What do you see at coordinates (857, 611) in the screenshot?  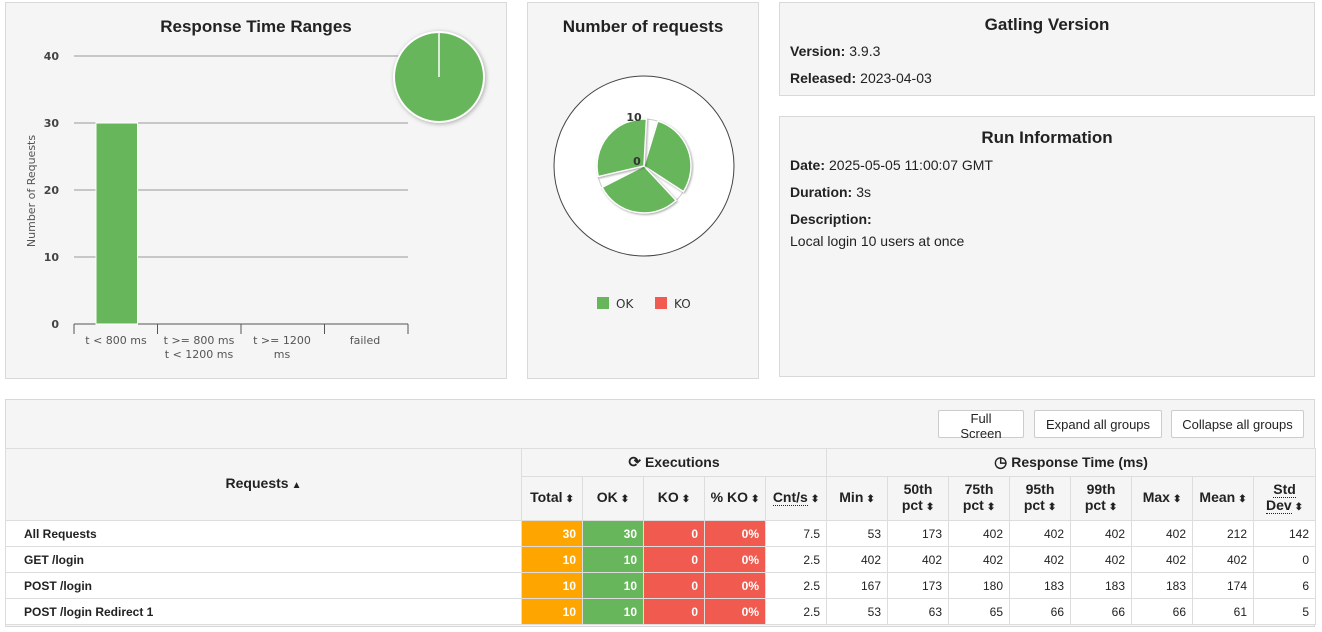 I see `cell-min: 53` at bounding box center [857, 611].